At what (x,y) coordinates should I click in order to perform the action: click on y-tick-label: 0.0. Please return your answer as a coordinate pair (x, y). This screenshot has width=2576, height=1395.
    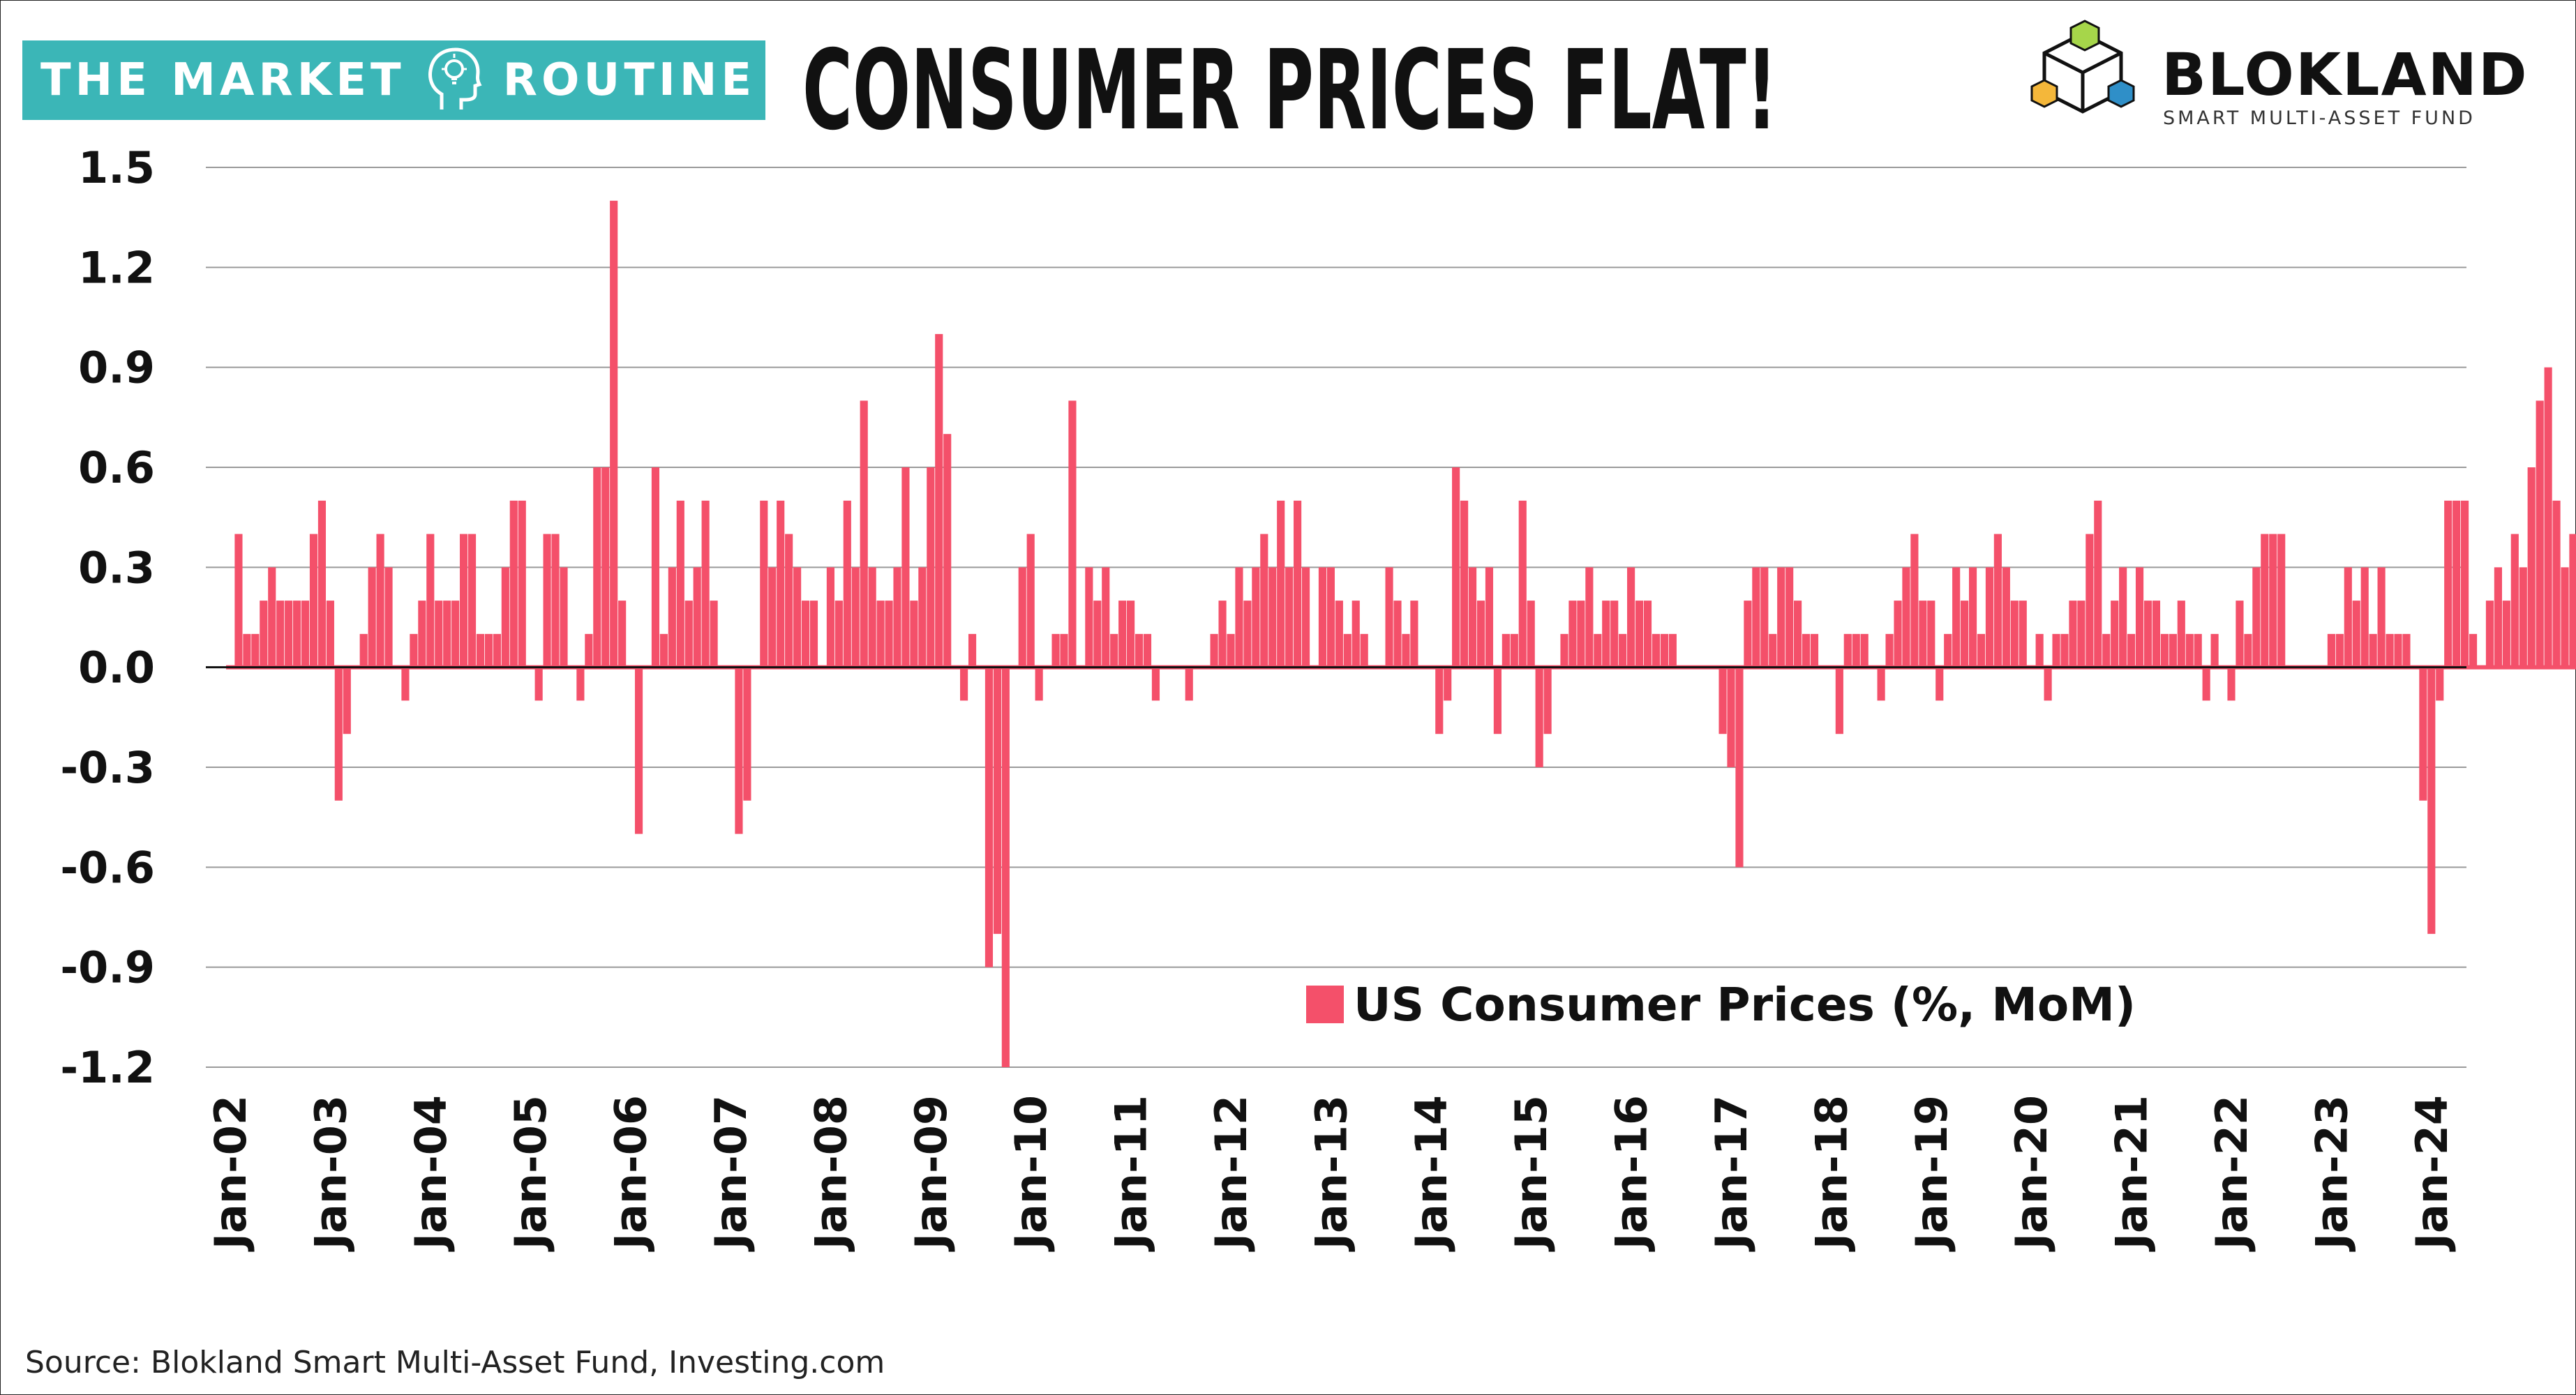
    Looking at the image, I should click on (116, 667).